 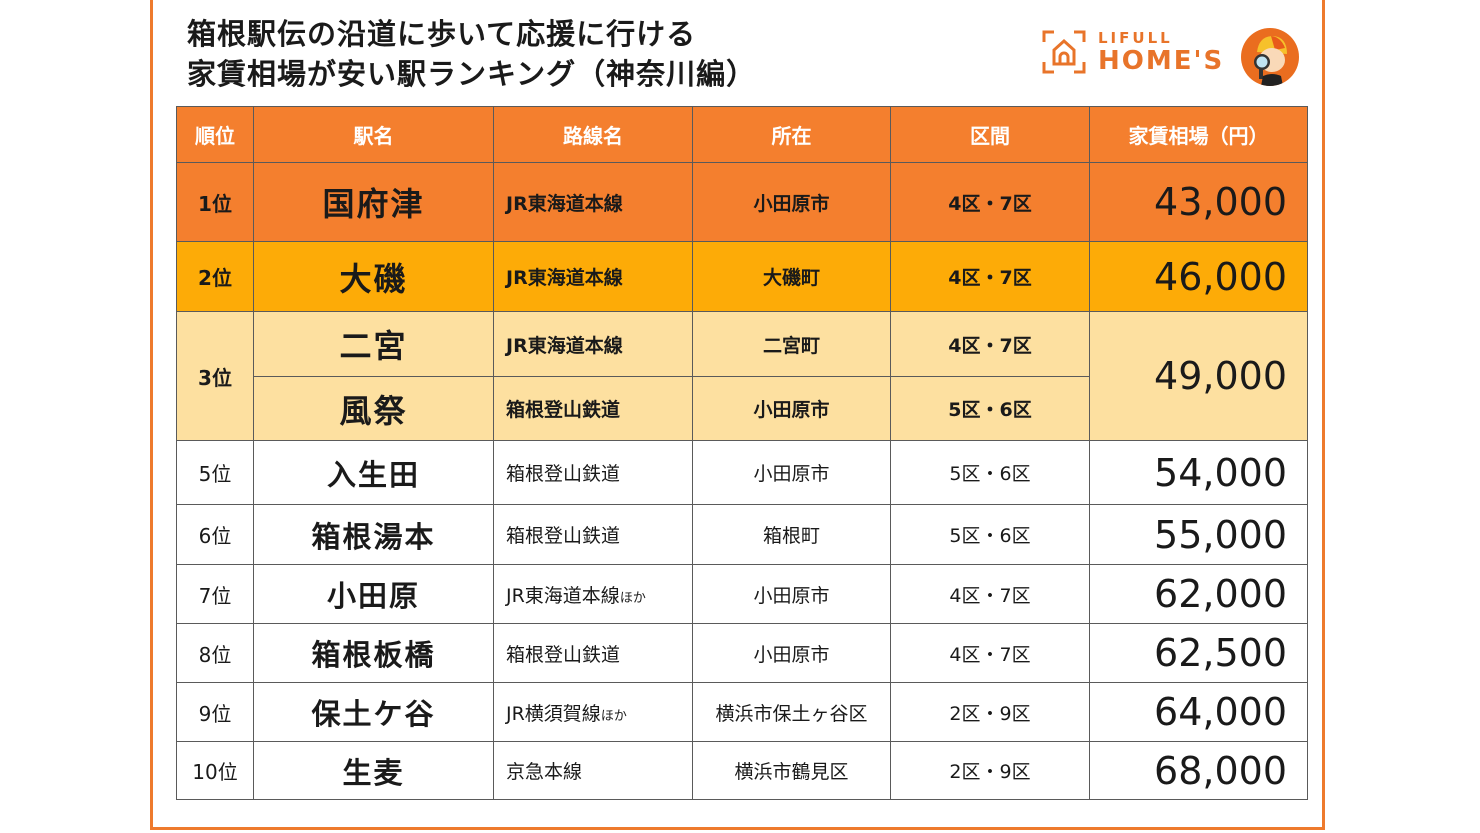 What do you see at coordinates (215, 376) in the screenshot?
I see `rank-cell: 3位` at bounding box center [215, 376].